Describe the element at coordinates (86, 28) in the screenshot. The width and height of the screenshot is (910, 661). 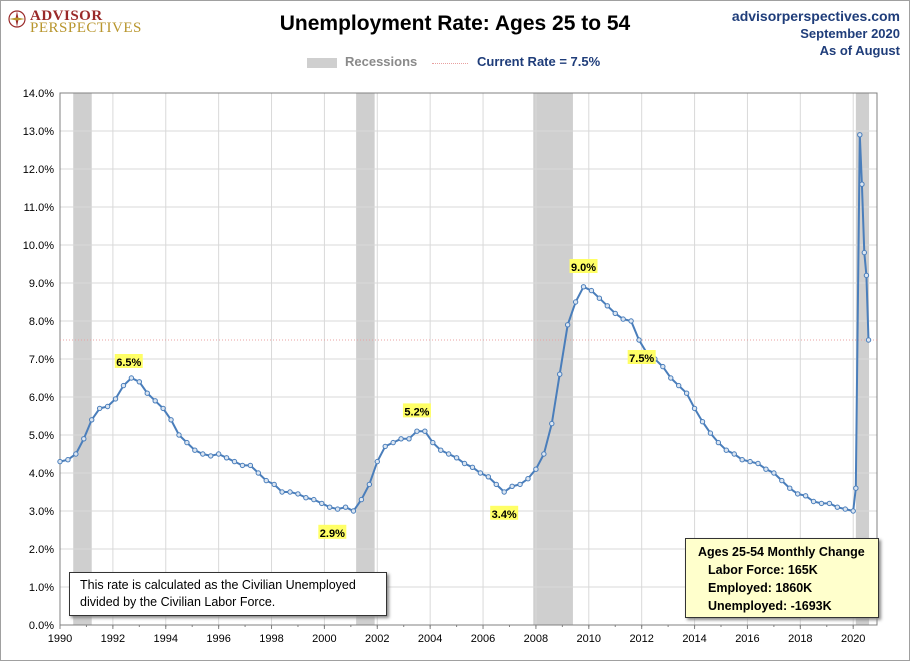
I see `logo-text-perspectives: PERSPECTIVES` at that location.